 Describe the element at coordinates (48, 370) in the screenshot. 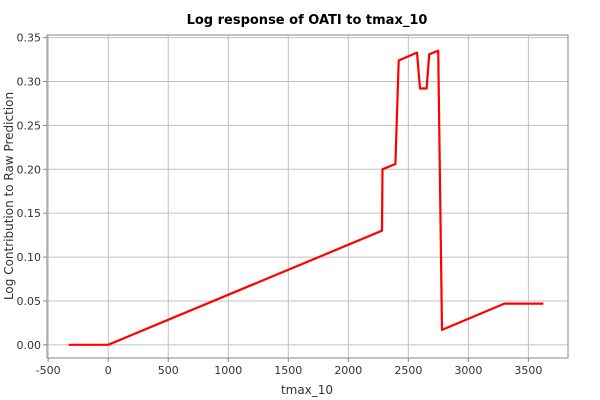

I see `x-tick-label: -500` at that location.